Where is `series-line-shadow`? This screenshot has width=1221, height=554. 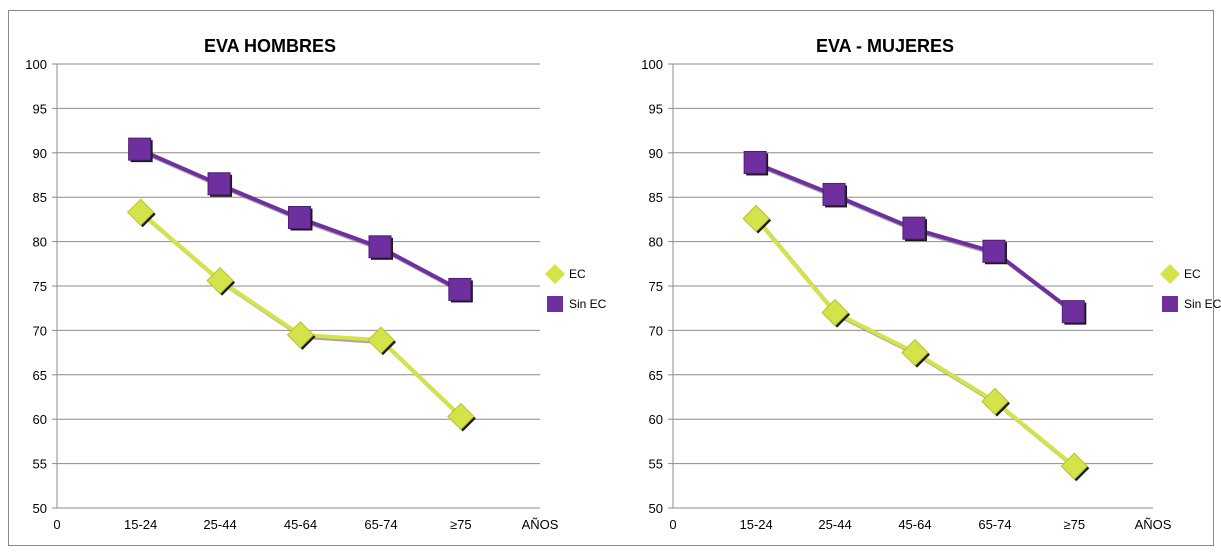 series-line-shadow is located at coordinates (303, 316).